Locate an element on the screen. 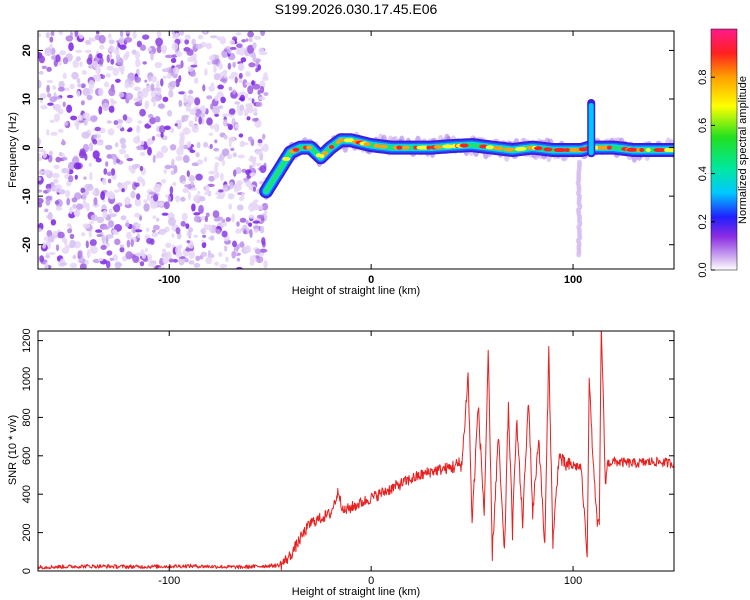 The width and height of the screenshot is (750, 600). snr-x-axis-label: Height of straight line (km) is located at coordinates (356, 592).